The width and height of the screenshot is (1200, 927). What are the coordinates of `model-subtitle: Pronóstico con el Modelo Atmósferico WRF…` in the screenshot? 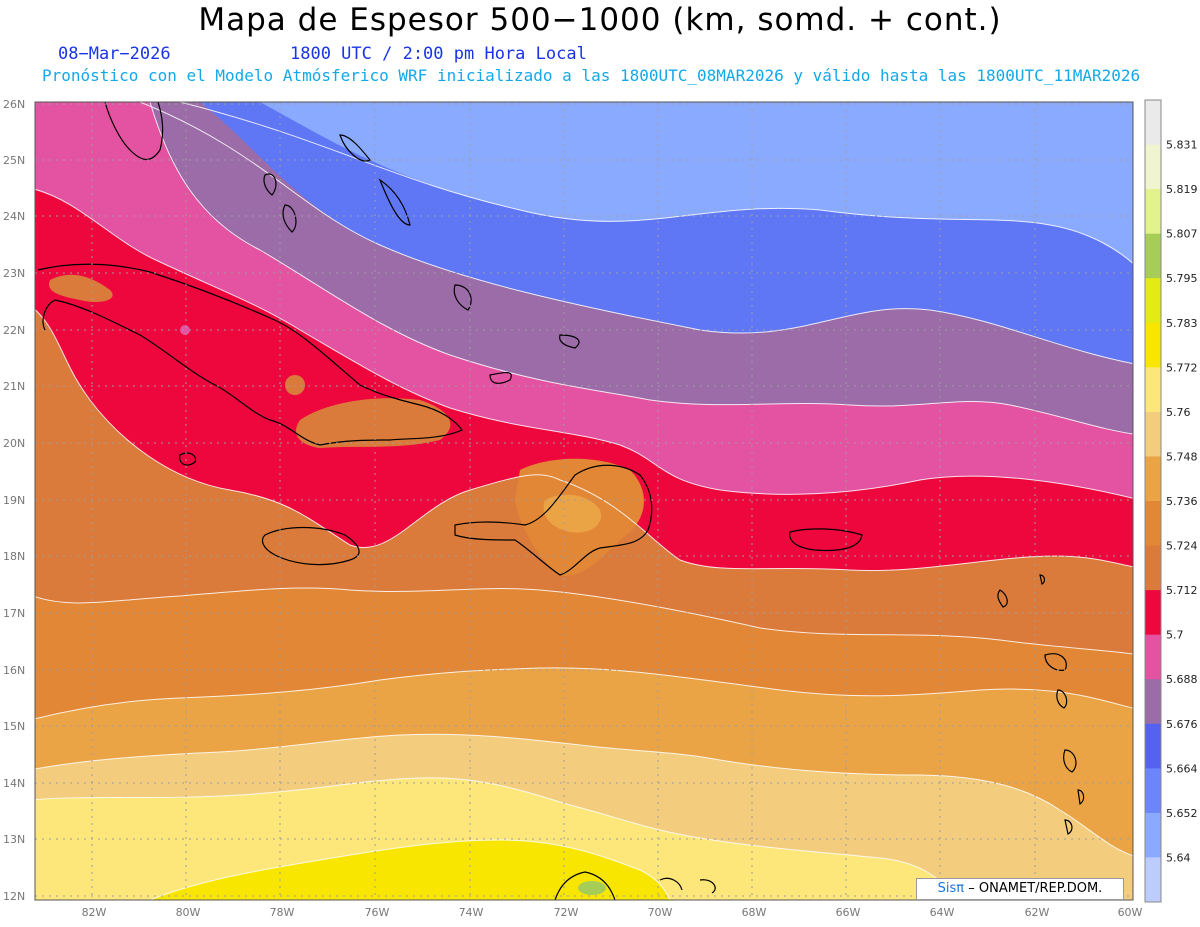 It's located at (591, 75).